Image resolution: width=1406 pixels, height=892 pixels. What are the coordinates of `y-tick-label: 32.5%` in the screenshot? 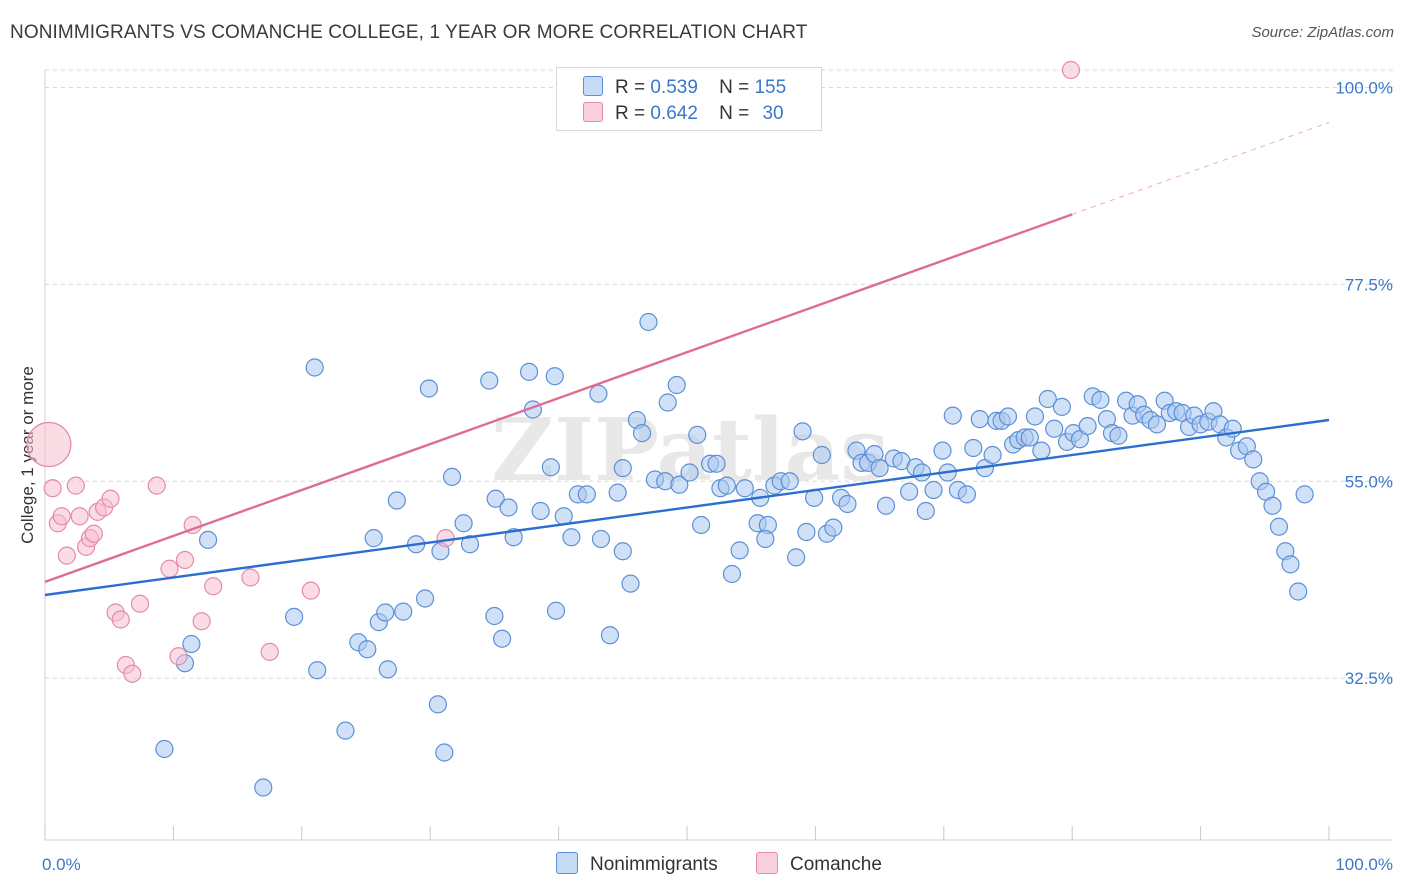 It's located at (1369, 678).